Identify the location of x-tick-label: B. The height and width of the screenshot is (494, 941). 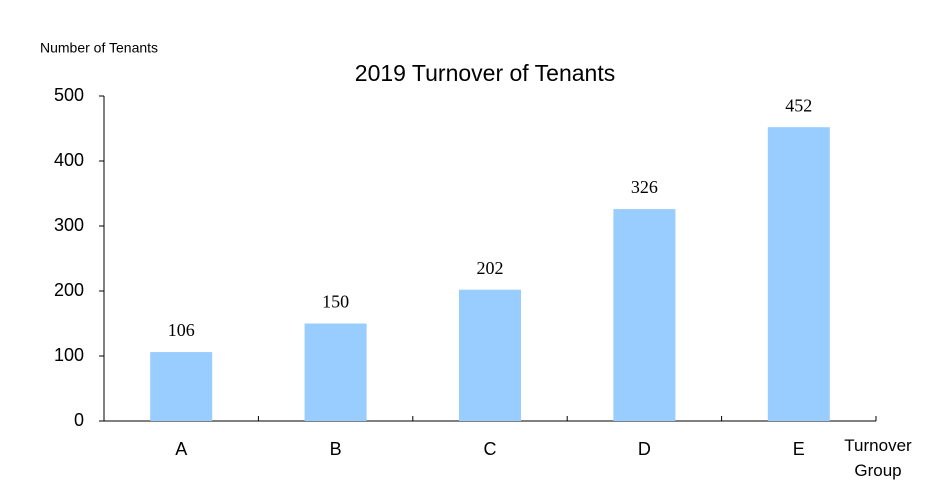
(336, 449).